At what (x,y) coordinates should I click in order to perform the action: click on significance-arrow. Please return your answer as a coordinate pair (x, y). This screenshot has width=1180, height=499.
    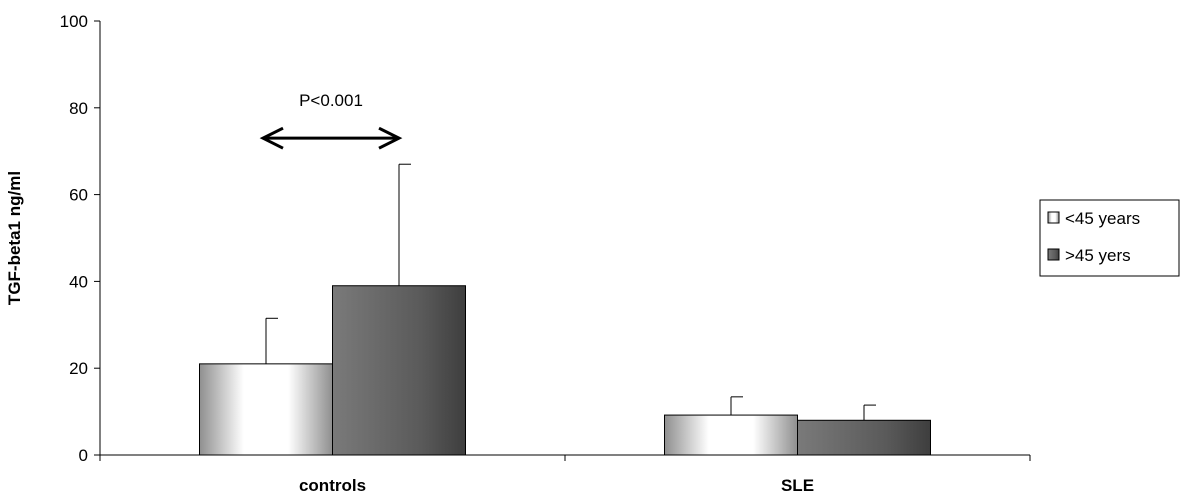
    Looking at the image, I should click on (331, 138).